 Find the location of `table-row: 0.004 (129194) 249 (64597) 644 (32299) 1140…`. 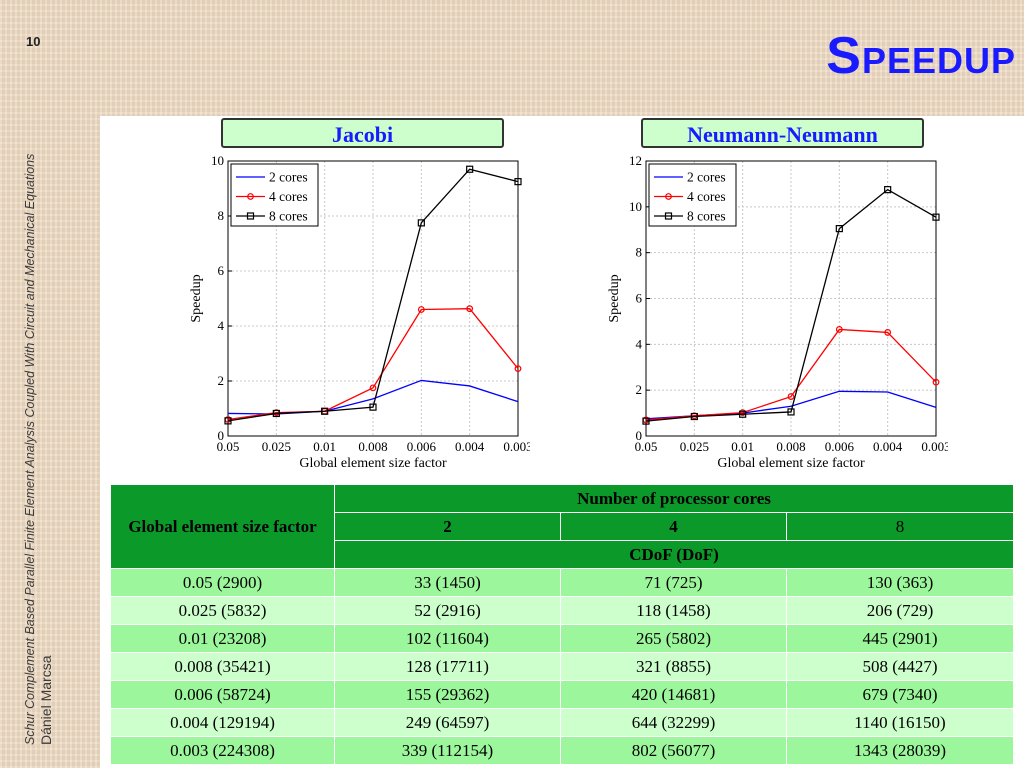

table-row: 0.004 (129194) 249 (64597) 644 (32299) 1140… is located at coordinates (562, 722).